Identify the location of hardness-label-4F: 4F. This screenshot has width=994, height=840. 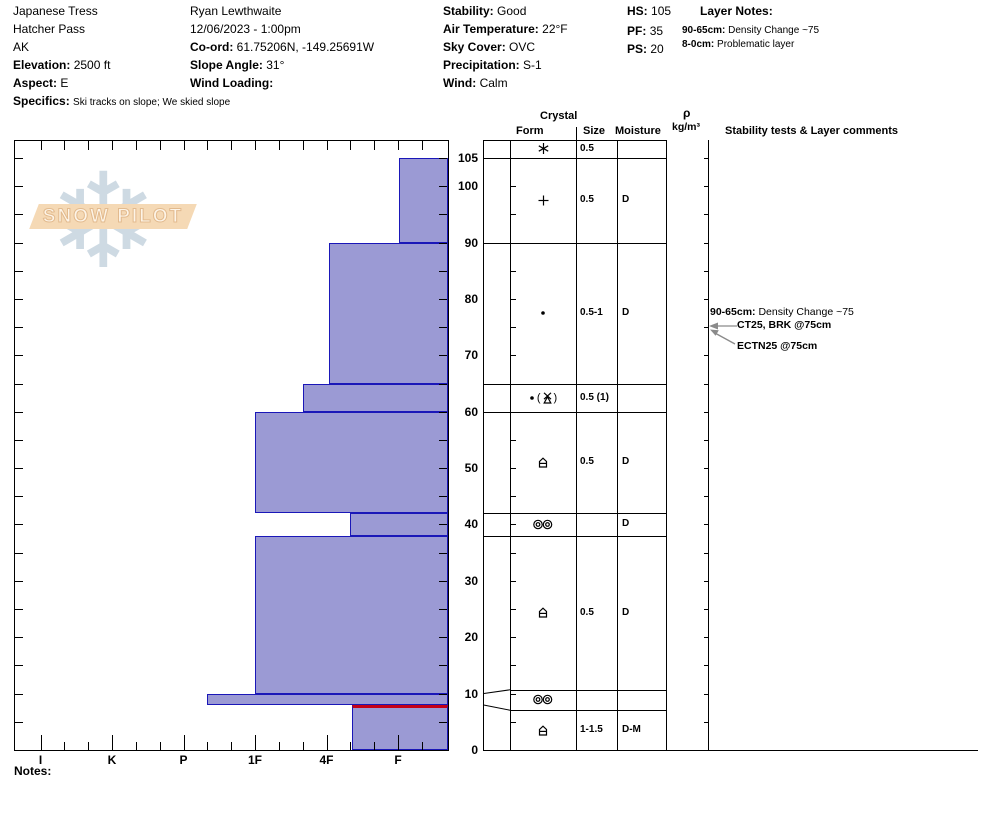
(326, 760).